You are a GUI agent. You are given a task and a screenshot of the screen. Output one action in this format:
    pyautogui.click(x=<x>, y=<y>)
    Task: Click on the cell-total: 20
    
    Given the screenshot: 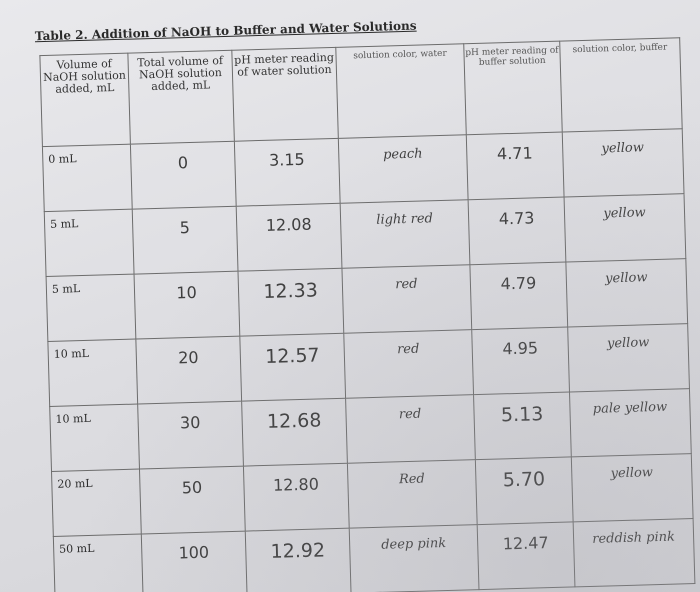 What is the action you would take?
    pyautogui.click(x=188, y=370)
    